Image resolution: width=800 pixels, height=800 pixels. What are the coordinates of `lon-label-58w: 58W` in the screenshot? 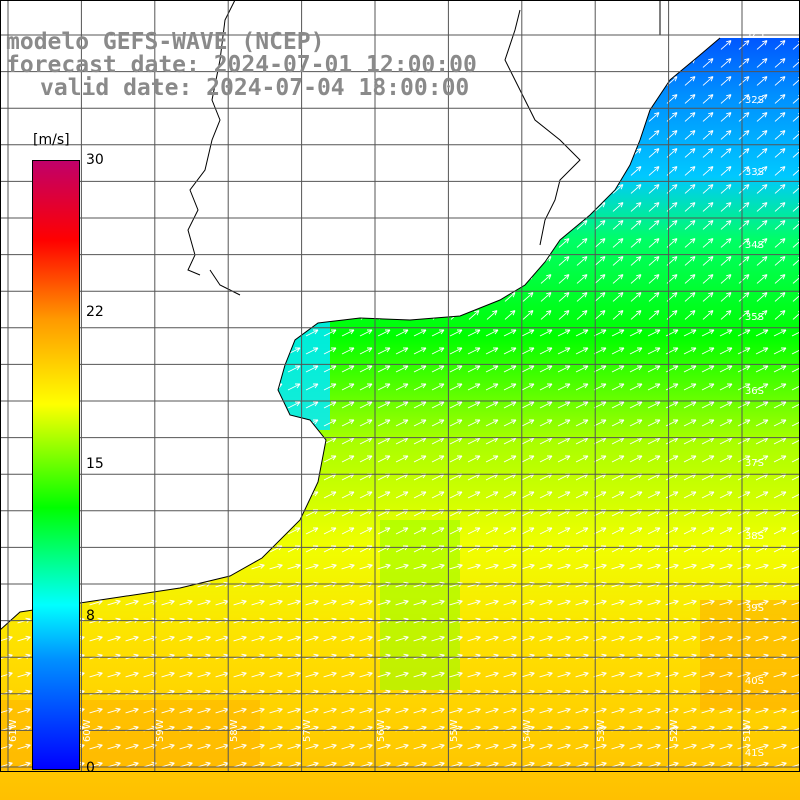 It's located at (234, 730).